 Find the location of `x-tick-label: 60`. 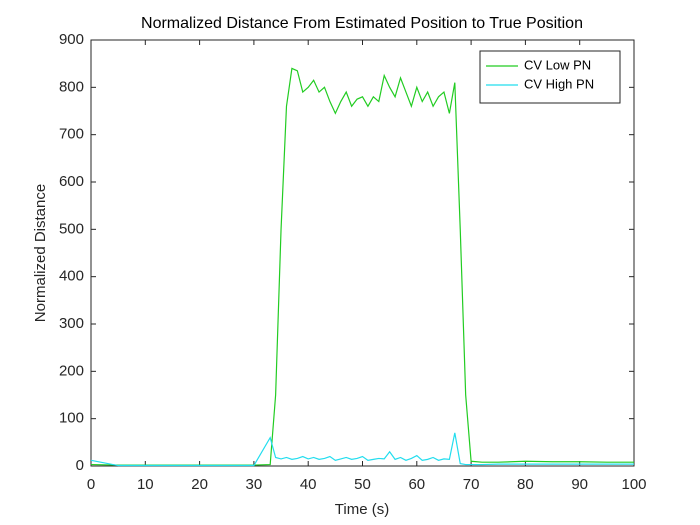

x-tick-label: 60 is located at coordinates (416, 484).